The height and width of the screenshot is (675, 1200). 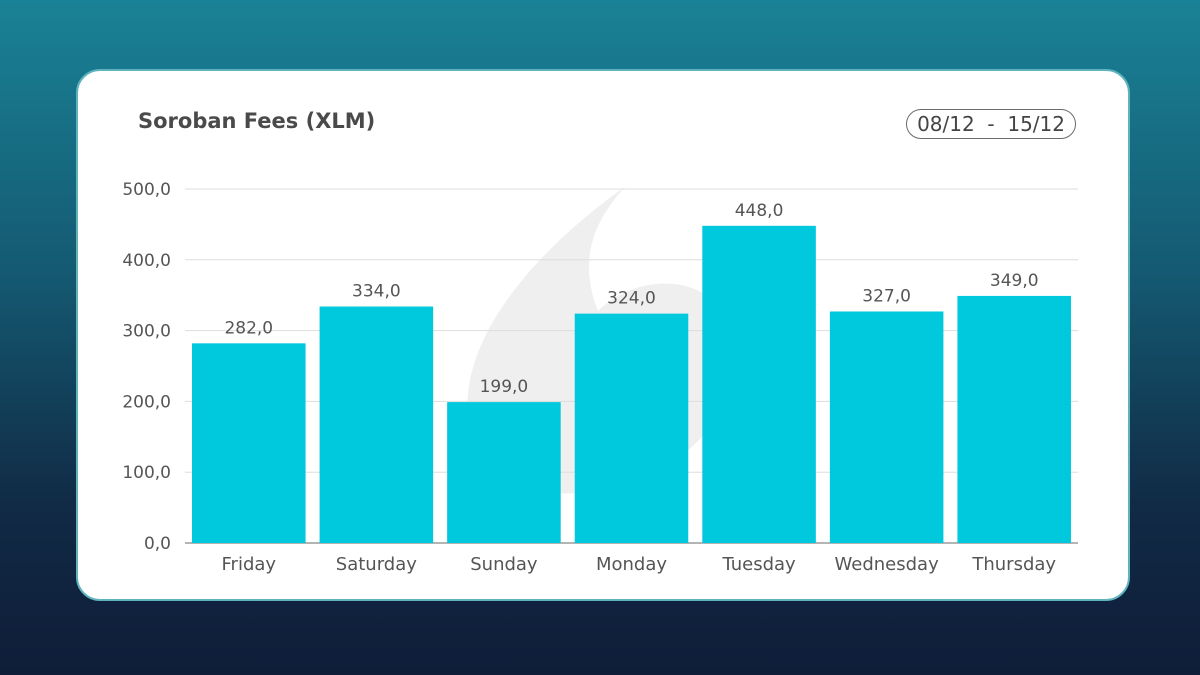 What do you see at coordinates (759, 211) in the screenshot?
I see `data-label: 448,0` at bounding box center [759, 211].